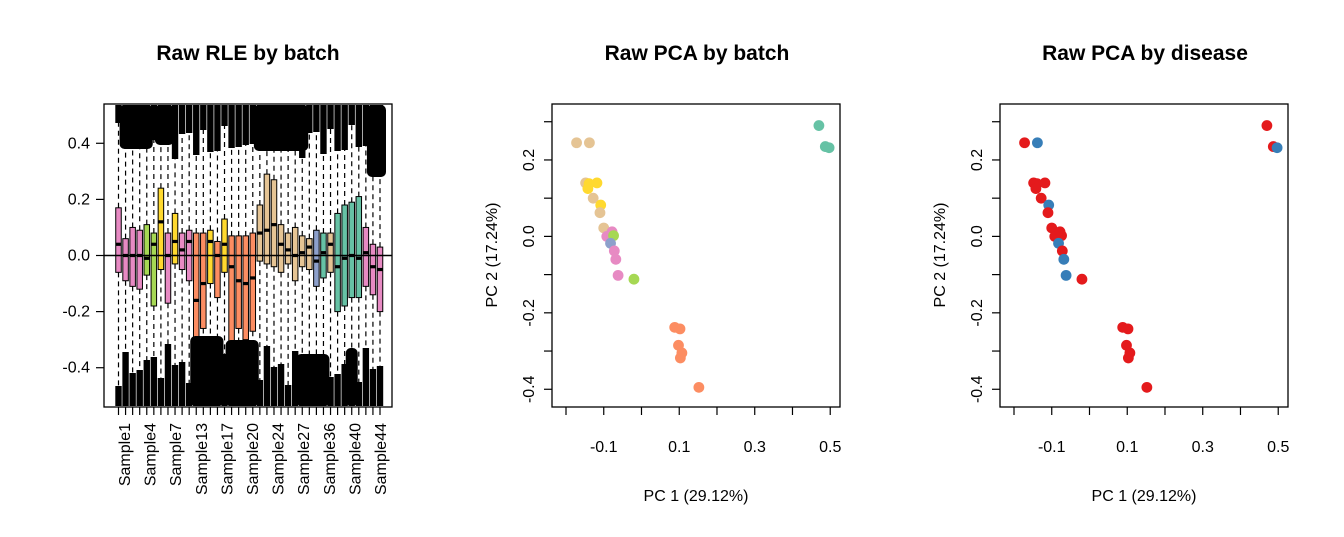 This screenshot has width=1344, height=537. Describe the element at coordinates (755, 447) in the screenshot. I see `pcab-x-tick-label: 0.3` at that location.